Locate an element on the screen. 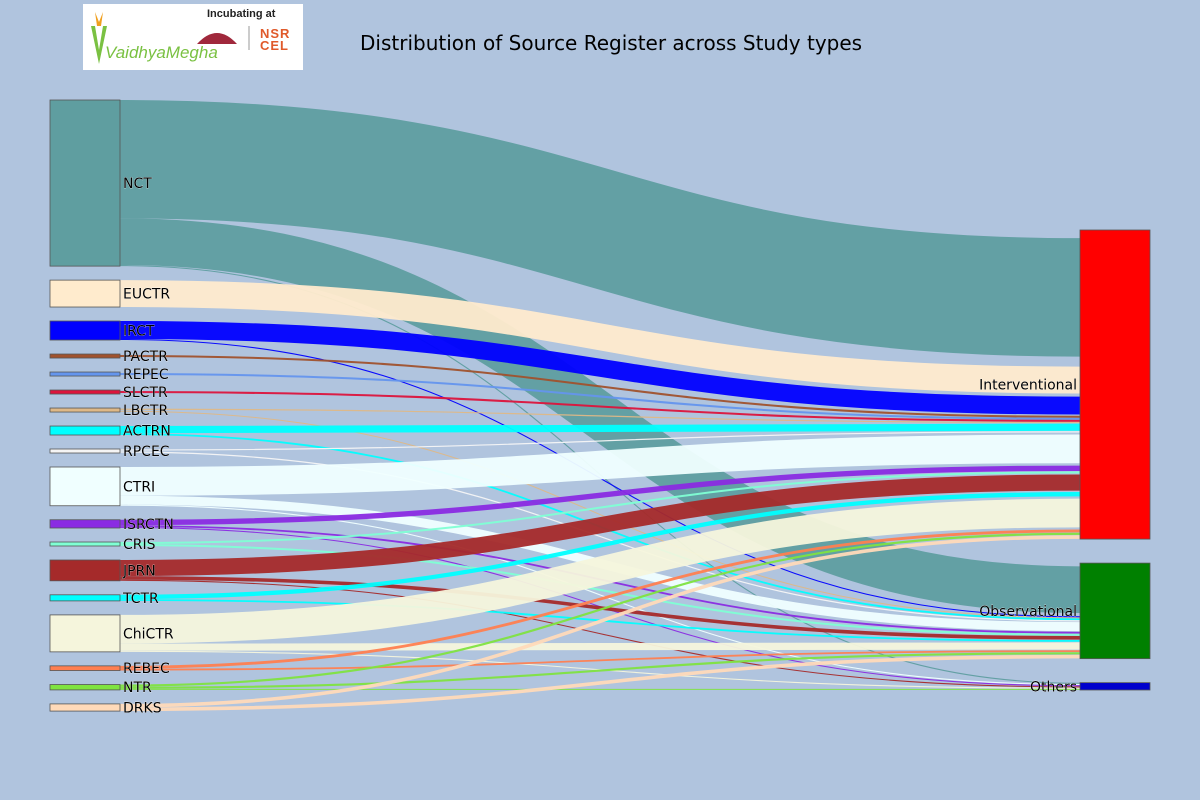  node-label-ctri: CTRI is located at coordinates (139, 487).